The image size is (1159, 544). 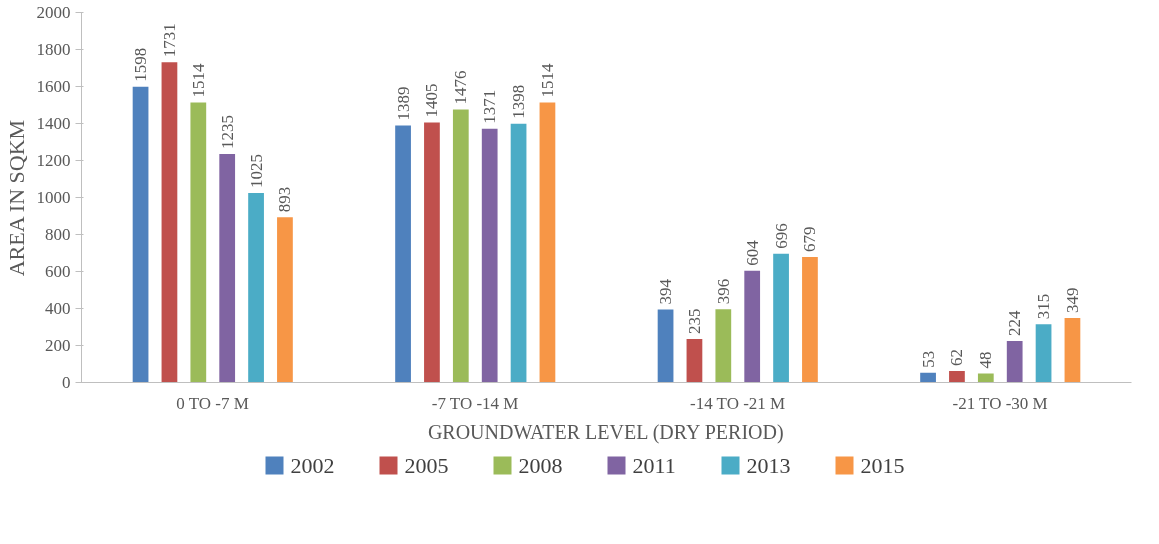 What do you see at coordinates (256, 170) in the screenshot?
I see `data-label: 1025` at bounding box center [256, 170].